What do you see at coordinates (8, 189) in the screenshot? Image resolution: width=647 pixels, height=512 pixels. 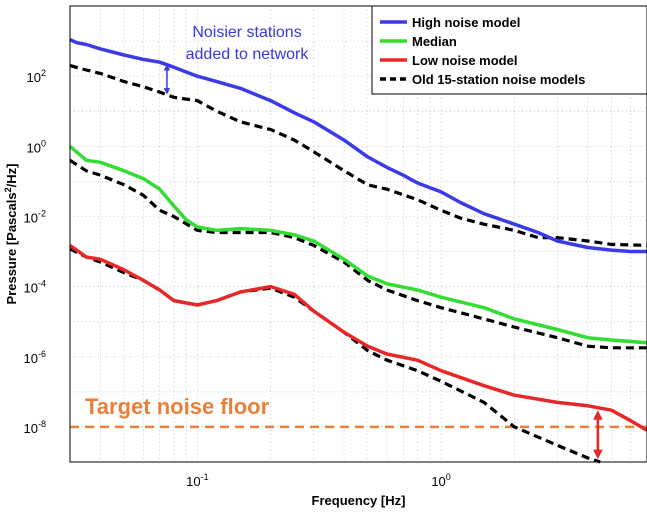 I see `y-axis-label-sup: 2` at bounding box center [8, 189].